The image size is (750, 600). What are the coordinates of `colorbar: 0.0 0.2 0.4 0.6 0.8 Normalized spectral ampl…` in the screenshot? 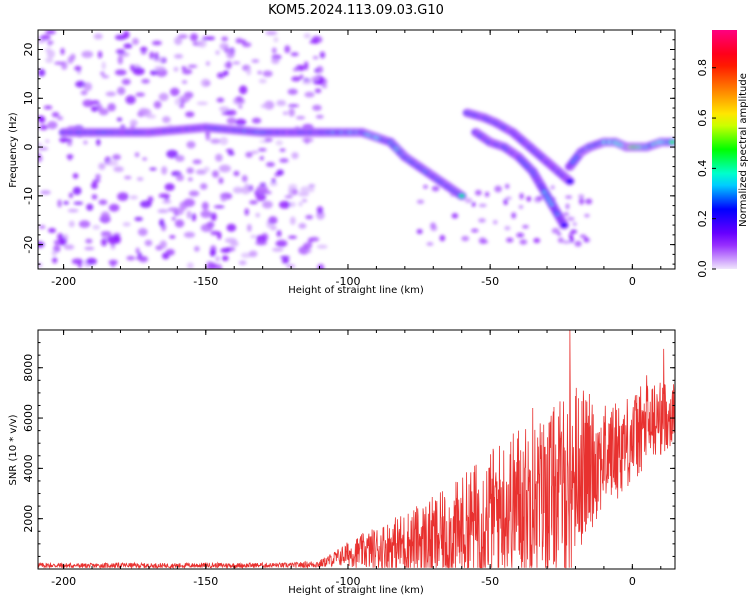 It's located at (722, 154).